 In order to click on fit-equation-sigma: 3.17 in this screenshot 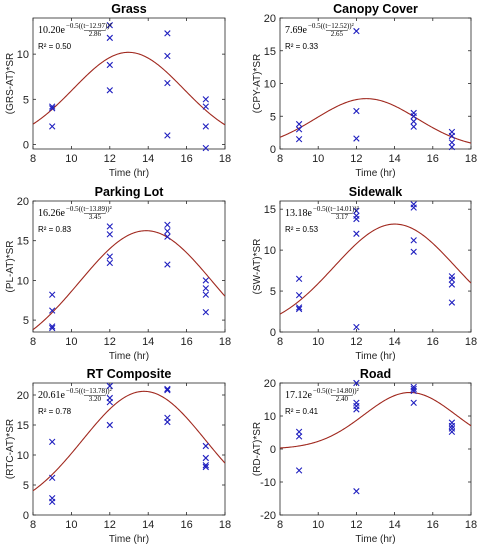, I will do `click(342, 217)`.